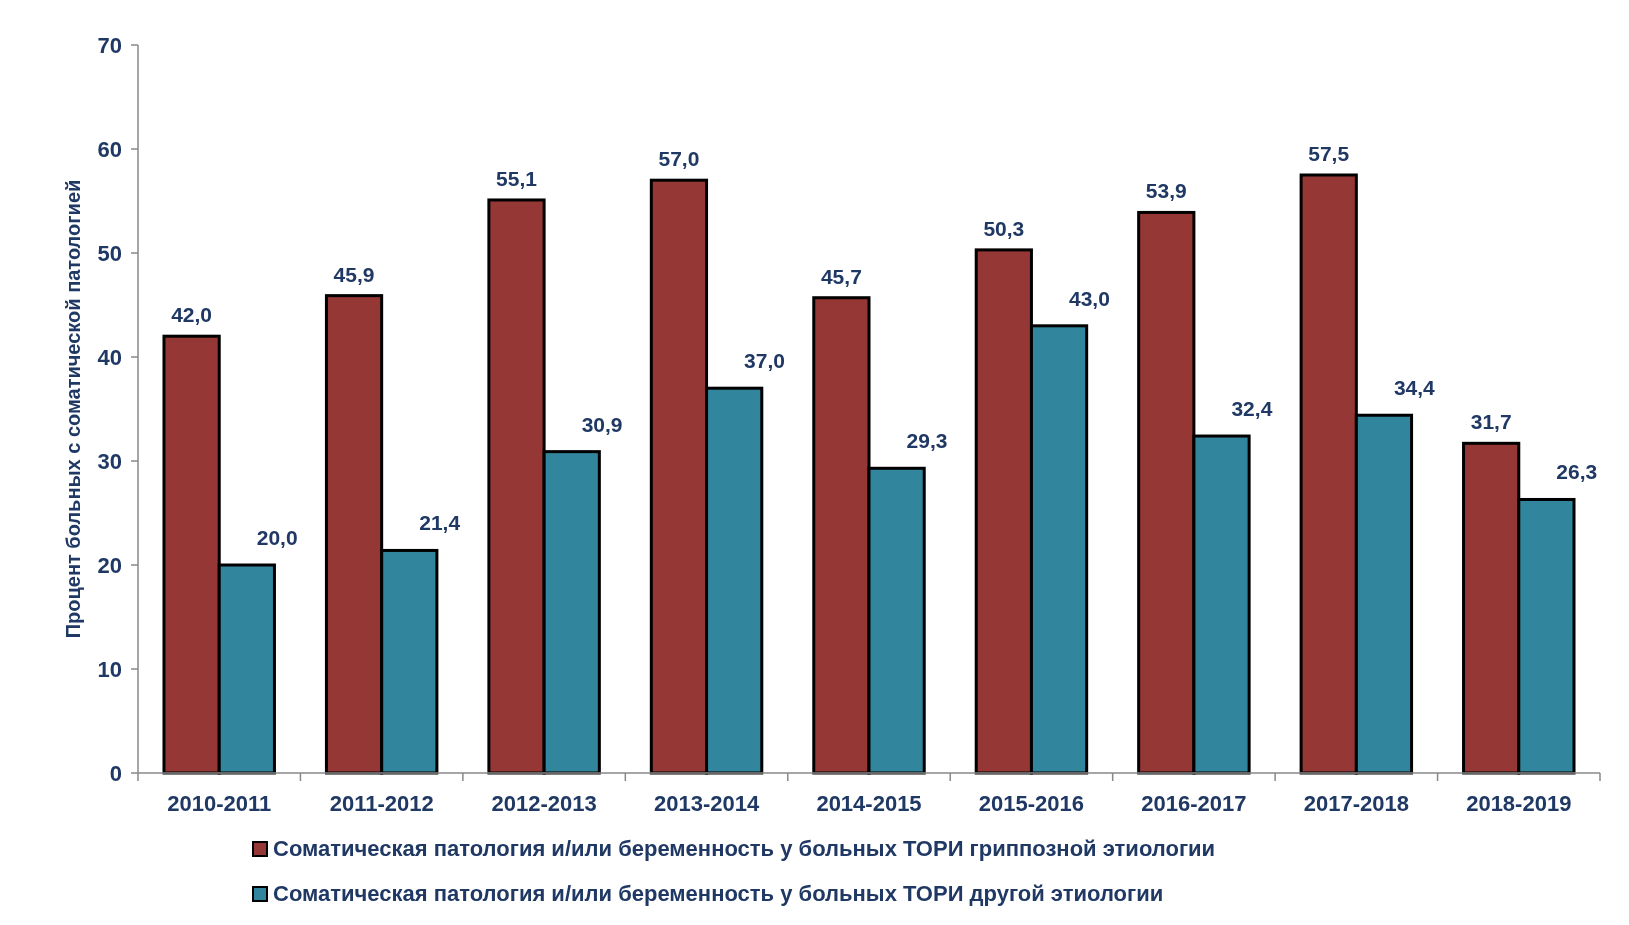 The height and width of the screenshot is (925, 1629). What do you see at coordinates (718, 893) in the screenshot?
I see `legend-label: Соматическая патология и/или беременность у больных ТОРИ другой этиологии` at bounding box center [718, 893].